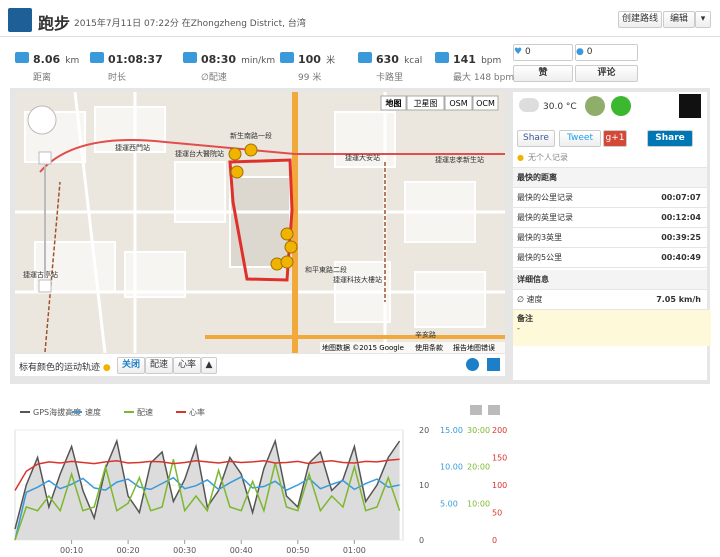 Image resolution: width=720 pixels, height=557 pixels. I want to click on linkedin-share: Share, so click(670, 138).